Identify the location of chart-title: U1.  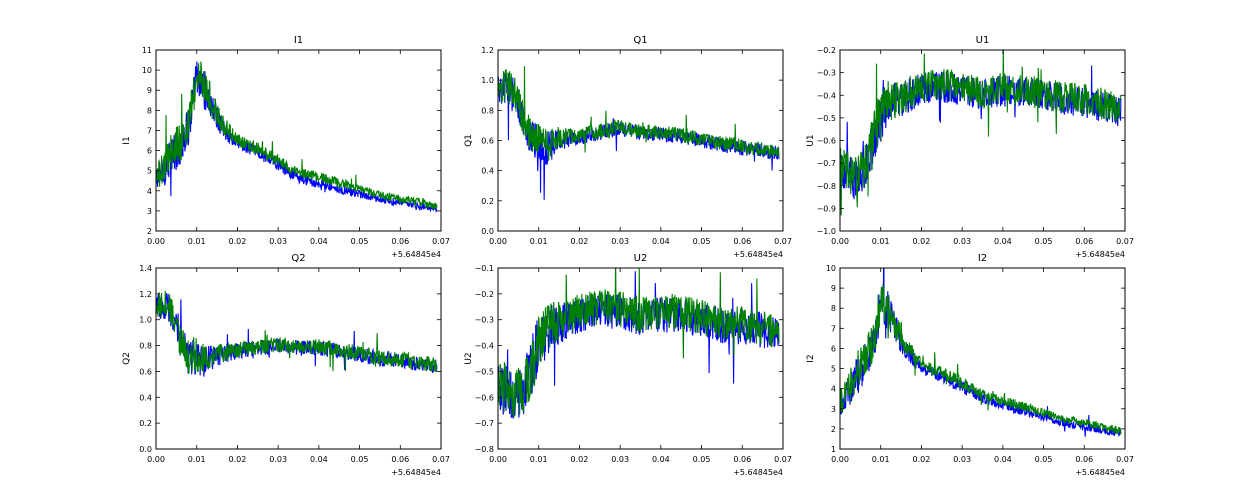
(983, 40).